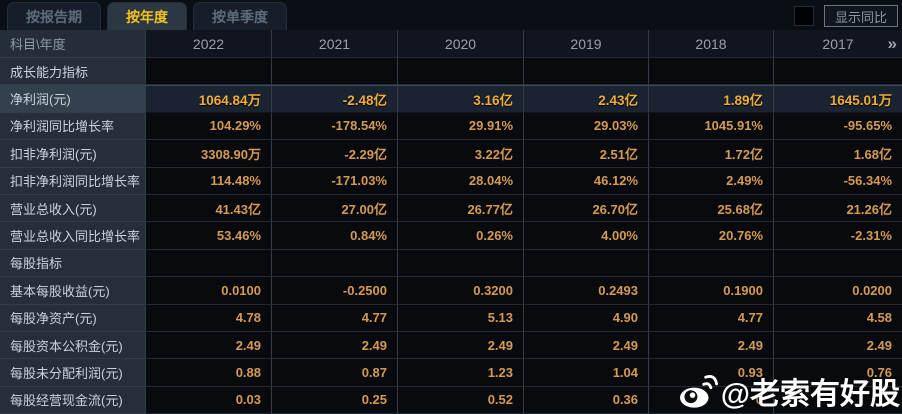  Describe the element at coordinates (334, 400) in the screenshot. I see `cell-value: 0.25` at that location.